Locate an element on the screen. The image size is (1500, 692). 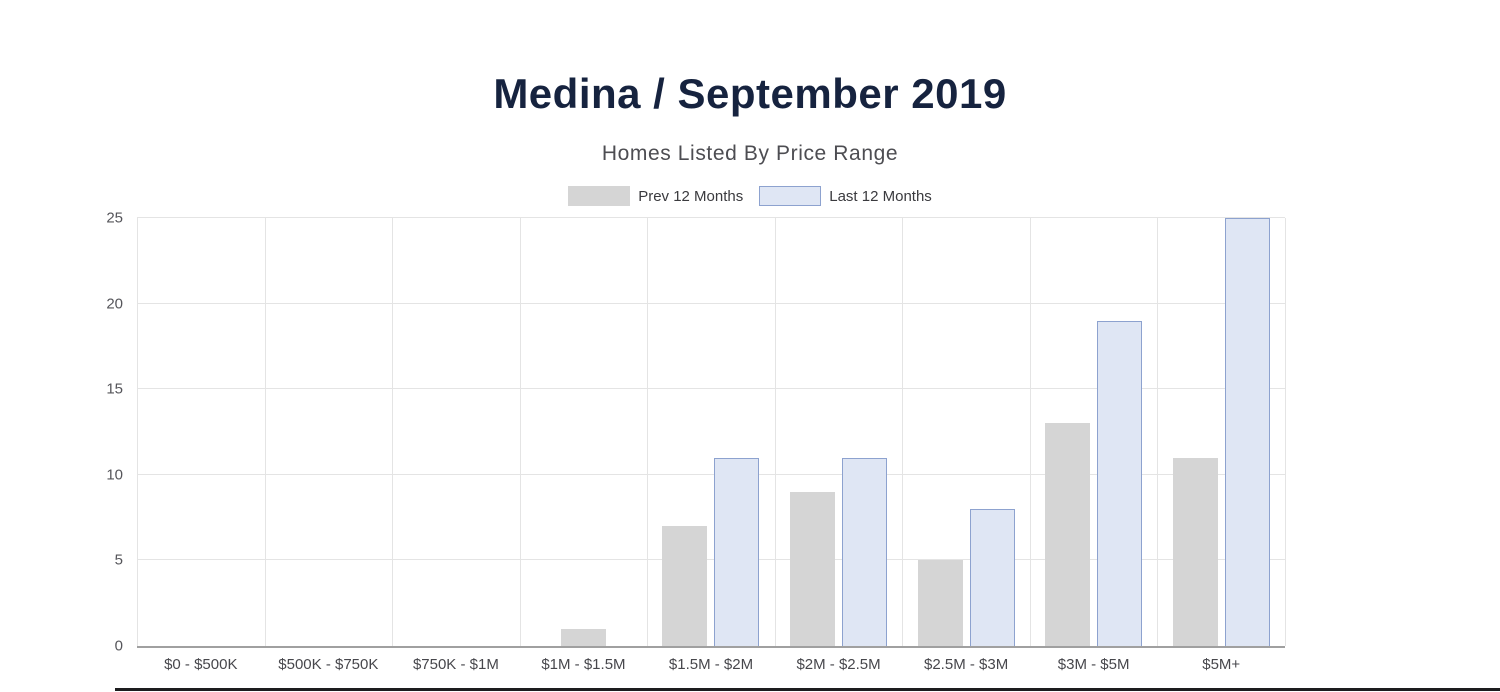
legend-swatch-prev-icon is located at coordinates (599, 196).